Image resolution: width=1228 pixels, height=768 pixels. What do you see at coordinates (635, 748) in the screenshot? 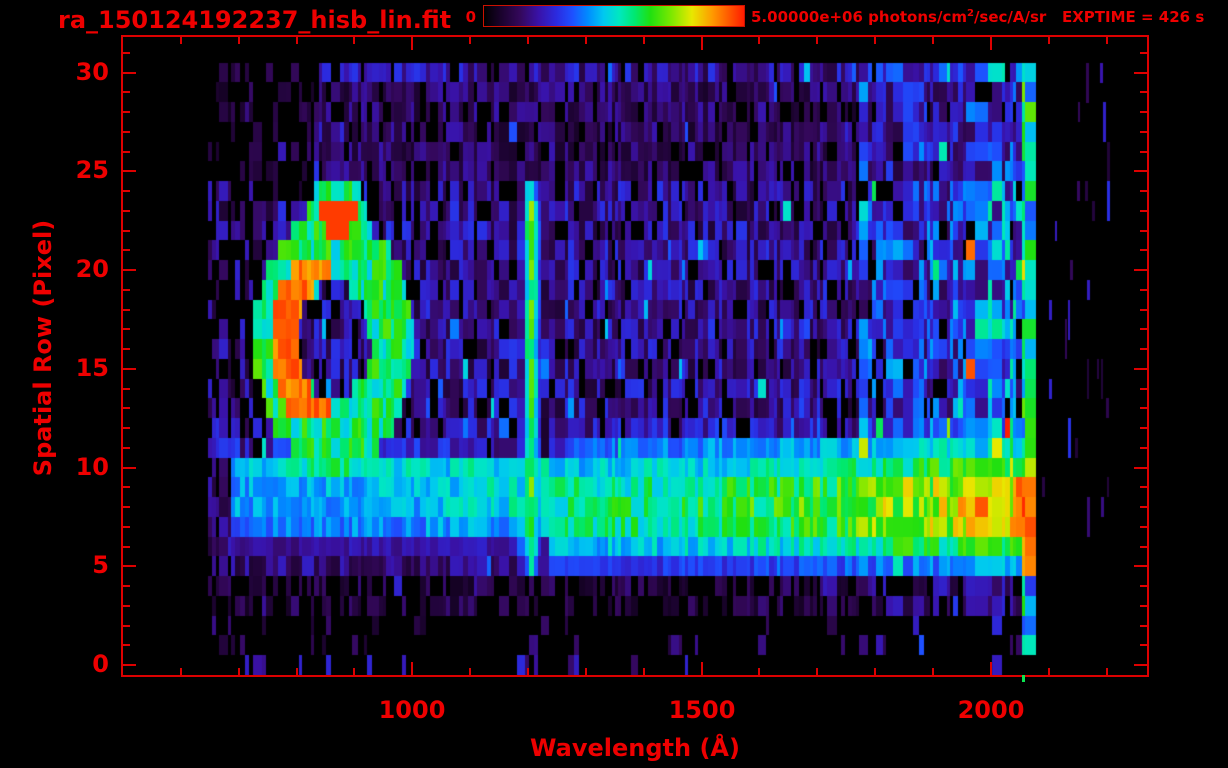
I see `x-axis-title: Wavelength (Å)` at bounding box center [635, 748].